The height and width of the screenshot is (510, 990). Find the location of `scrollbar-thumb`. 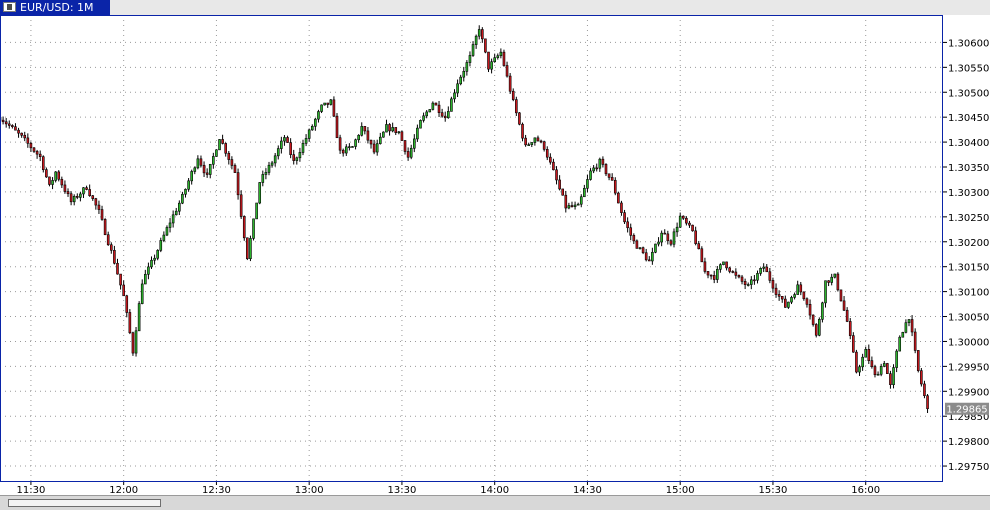

scrollbar-thumb is located at coordinates (84, 503).